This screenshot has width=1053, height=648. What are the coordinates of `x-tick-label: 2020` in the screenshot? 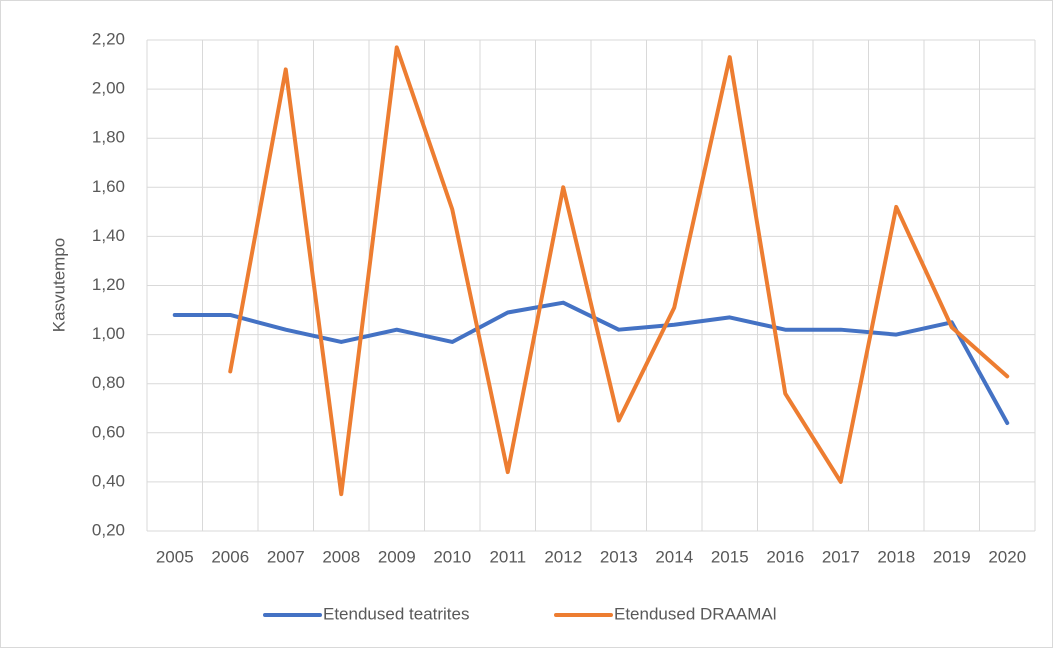 It's located at (1007, 556).